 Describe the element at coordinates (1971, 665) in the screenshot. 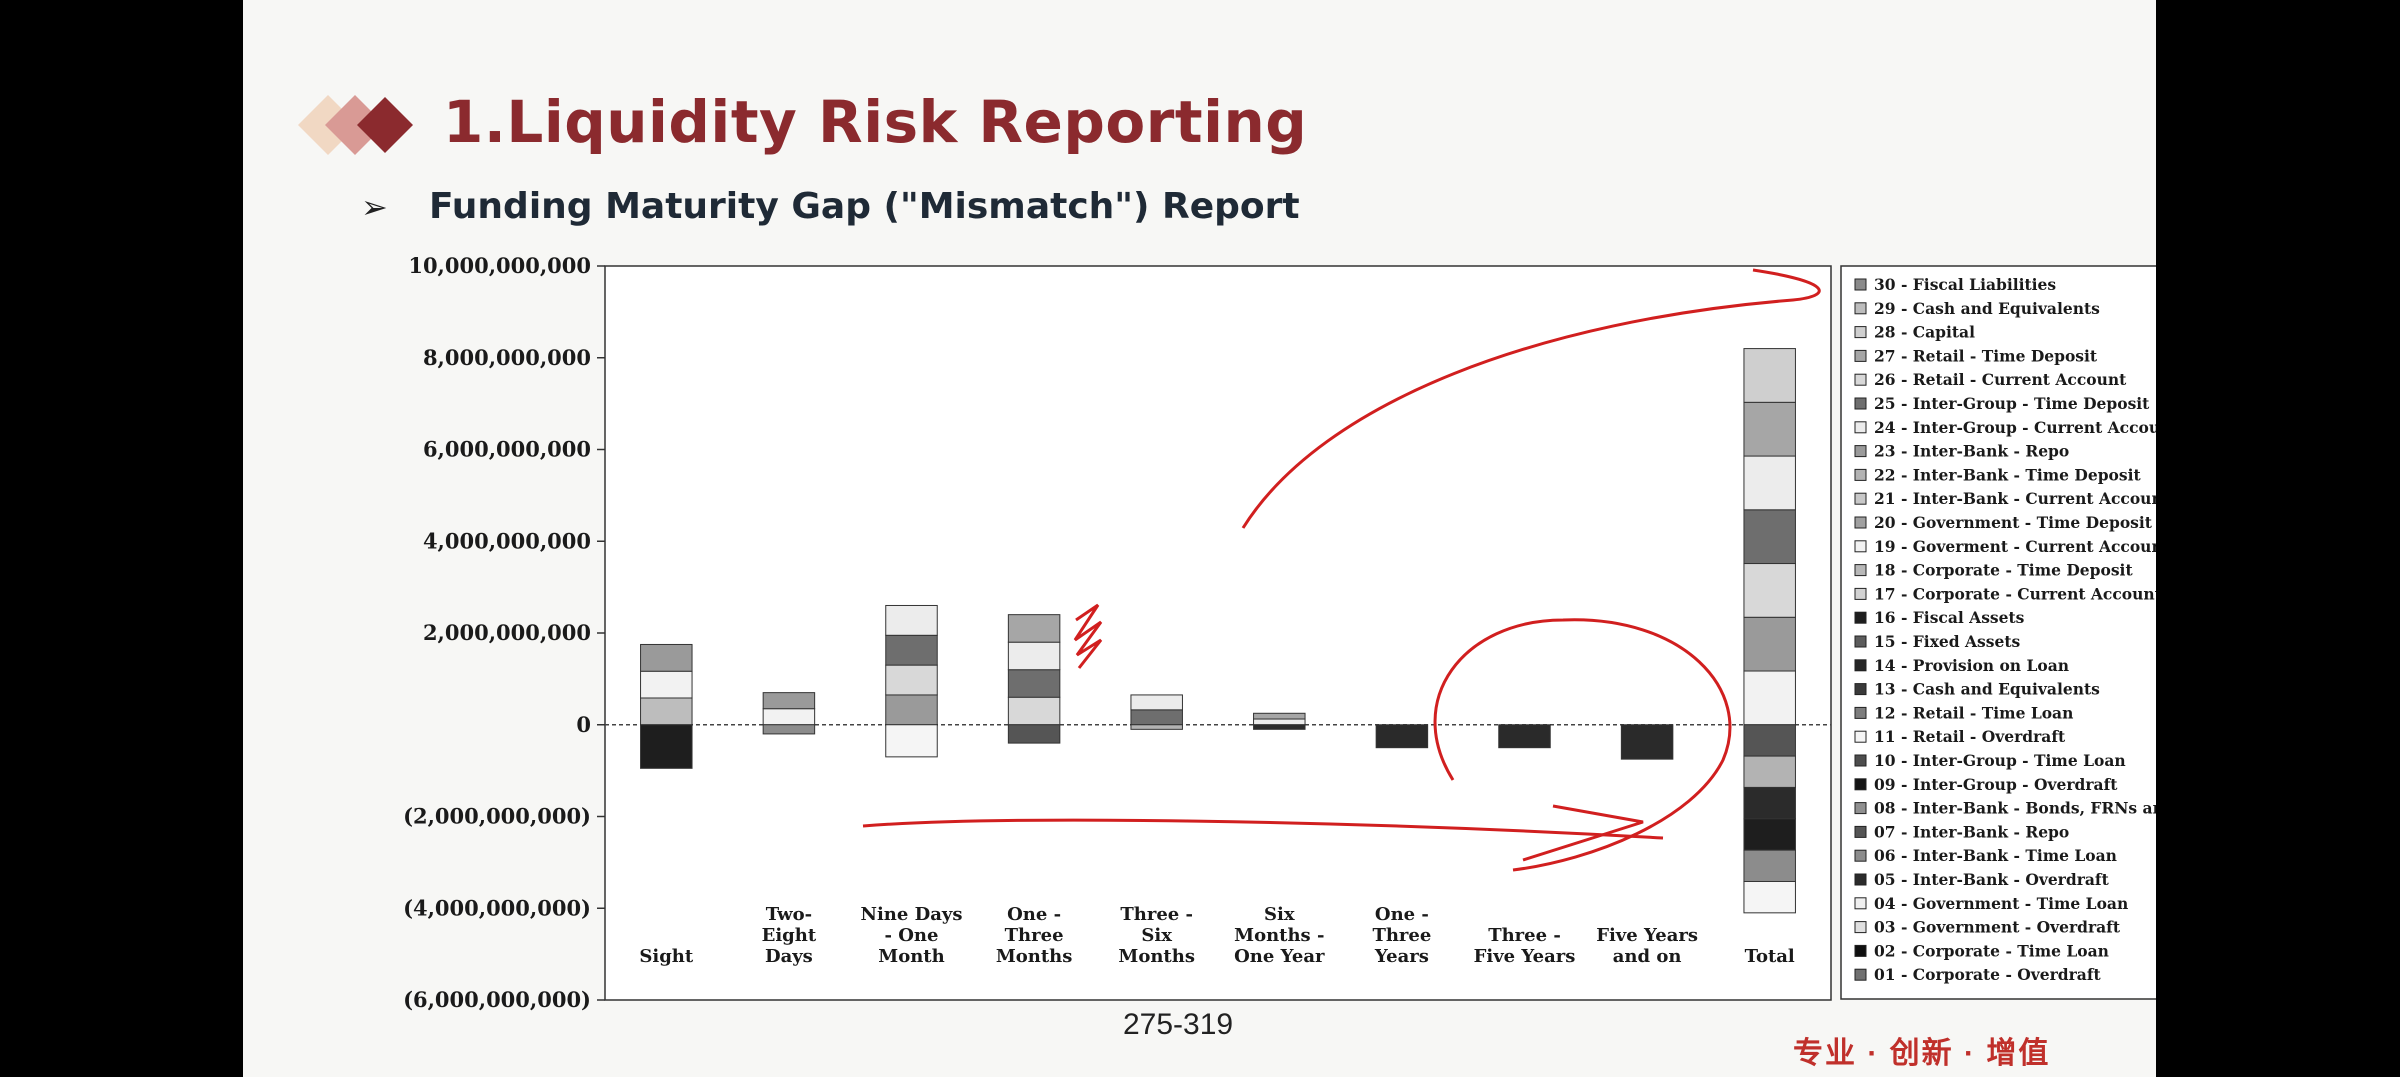

I see `legend-entry: 14 - Provision on Loan` at that location.